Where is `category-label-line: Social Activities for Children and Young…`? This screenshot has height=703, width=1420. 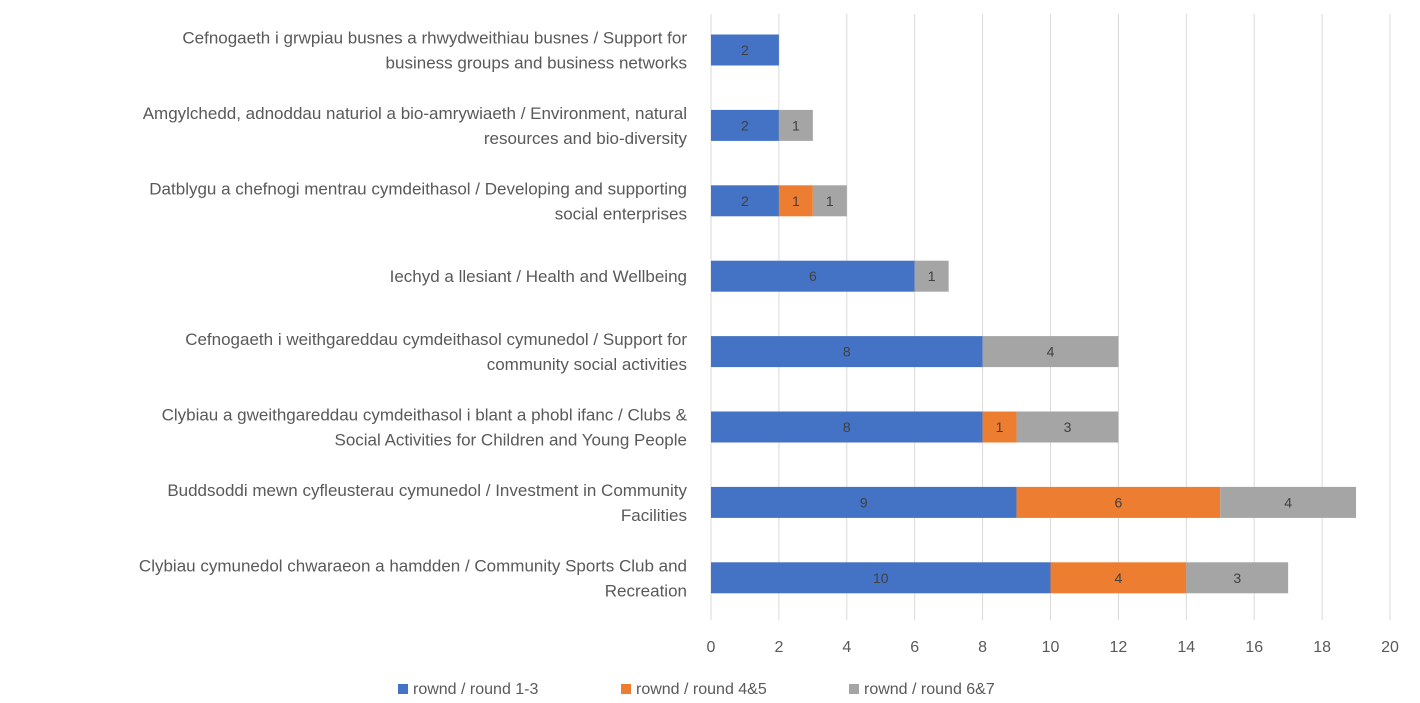 category-label-line: Social Activities for Children and Young… is located at coordinates (510, 440).